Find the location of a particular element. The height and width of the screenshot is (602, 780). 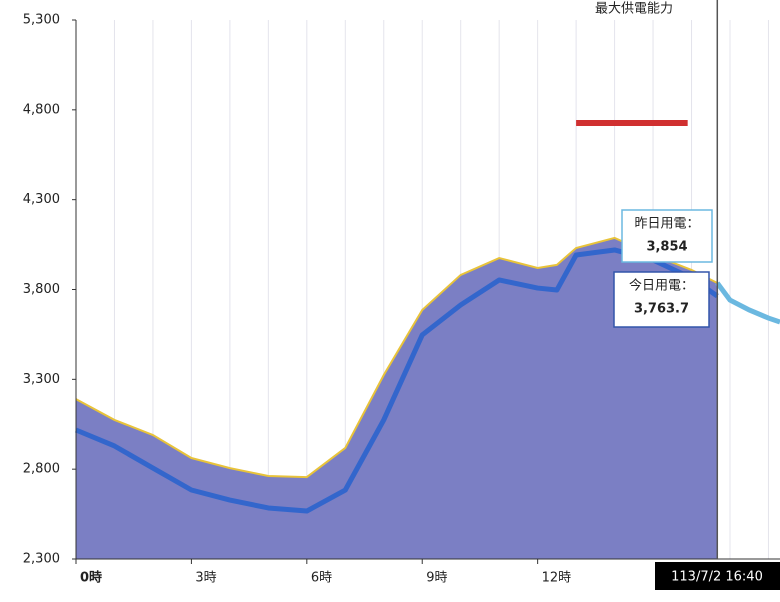

tooltip-label: 今日用電： is located at coordinates (661, 286).